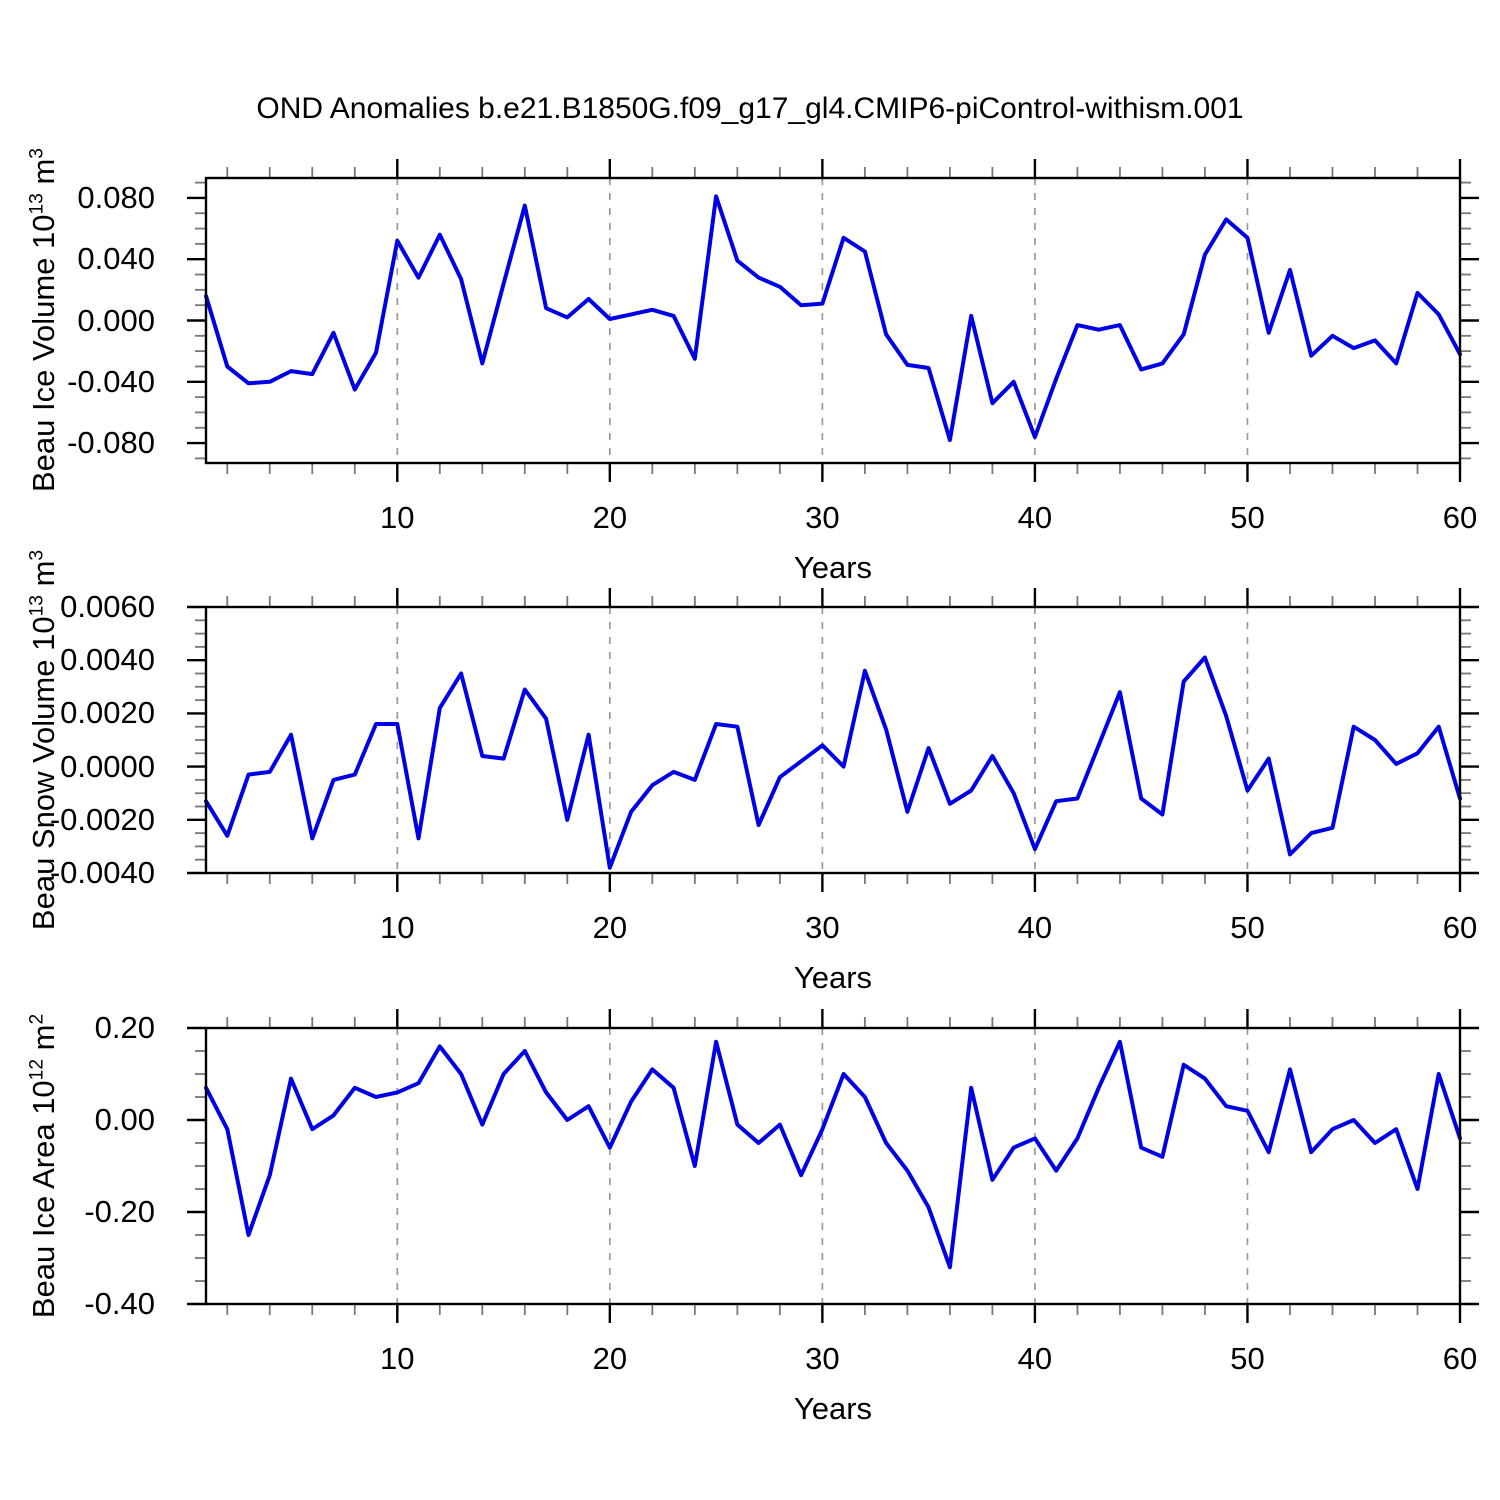 Image resolution: width=1500 pixels, height=1500 pixels. What do you see at coordinates (116, 259) in the screenshot?
I see `y-tick-label: 0.040` at bounding box center [116, 259].